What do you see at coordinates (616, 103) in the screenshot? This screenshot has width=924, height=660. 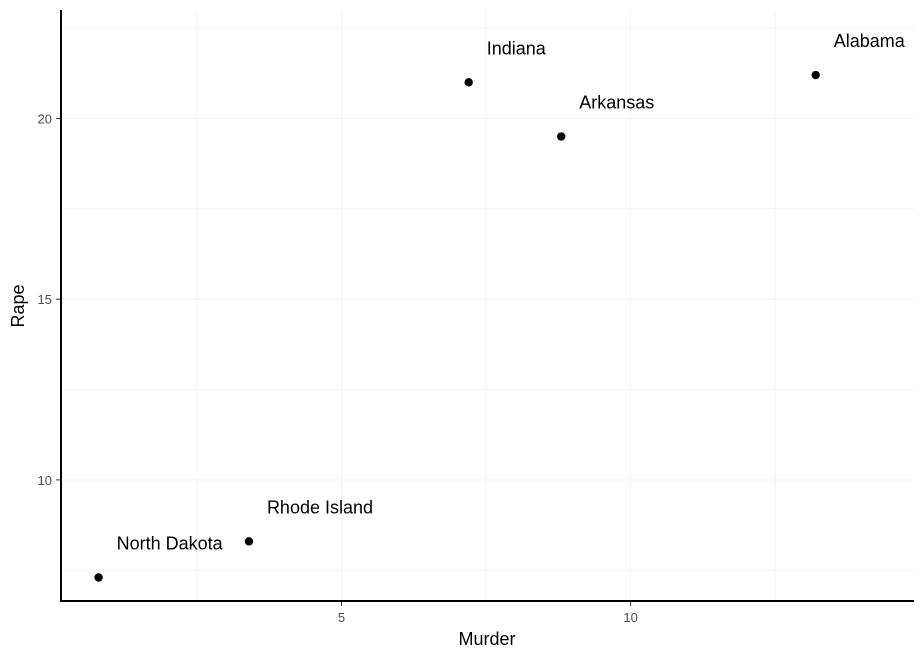 I see `point-label: Arkansas` at bounding box center [616, 103].